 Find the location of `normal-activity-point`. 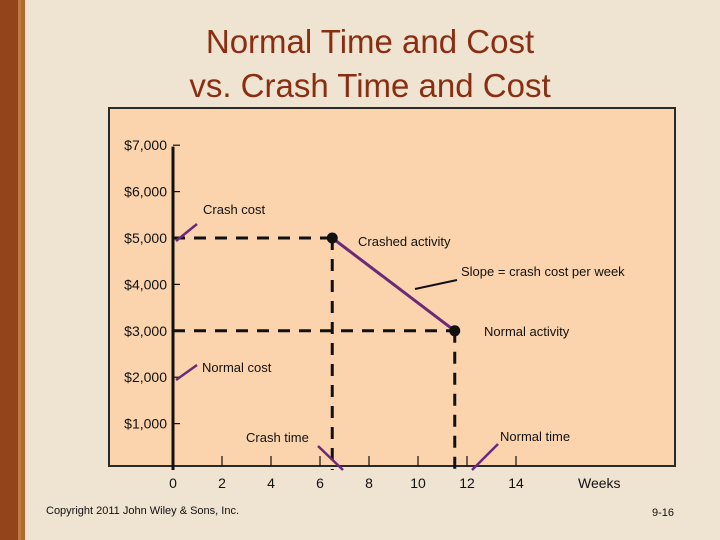

normal-activity-point is located at coordinates (455, 331).